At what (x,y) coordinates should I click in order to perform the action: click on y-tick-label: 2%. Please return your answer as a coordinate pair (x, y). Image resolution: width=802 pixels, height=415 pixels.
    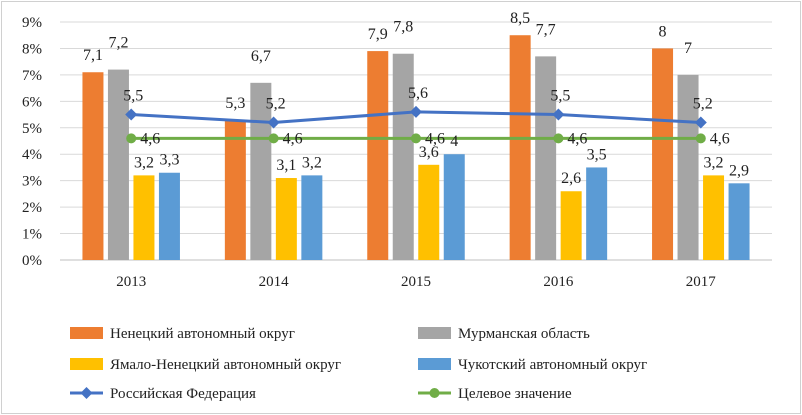
    Looking at the image, I should click on (32, 208).